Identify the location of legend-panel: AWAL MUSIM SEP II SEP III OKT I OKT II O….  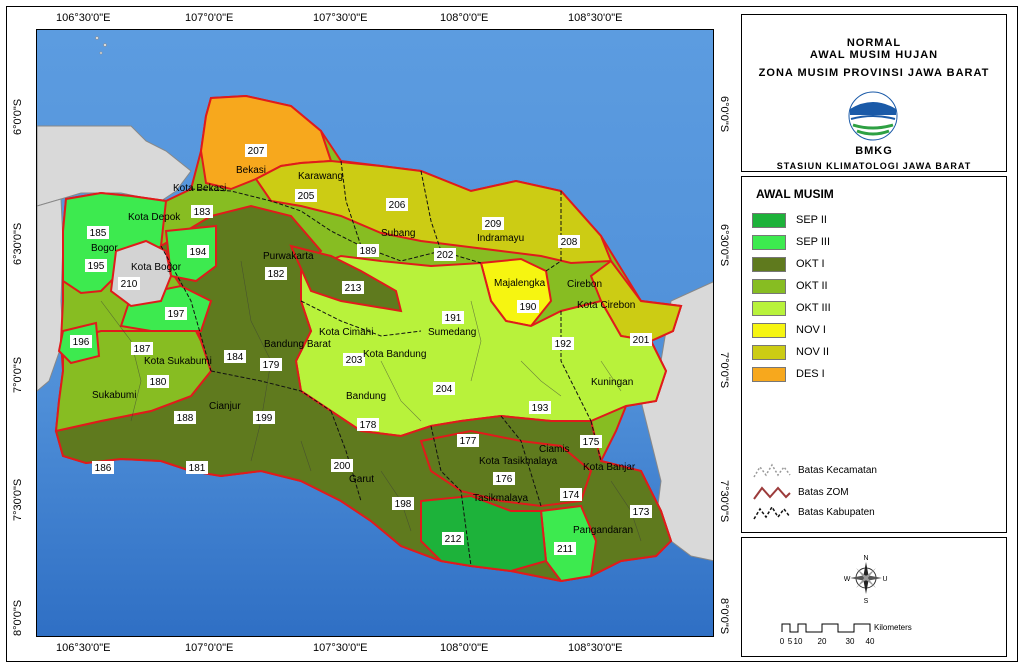
(874, 354).